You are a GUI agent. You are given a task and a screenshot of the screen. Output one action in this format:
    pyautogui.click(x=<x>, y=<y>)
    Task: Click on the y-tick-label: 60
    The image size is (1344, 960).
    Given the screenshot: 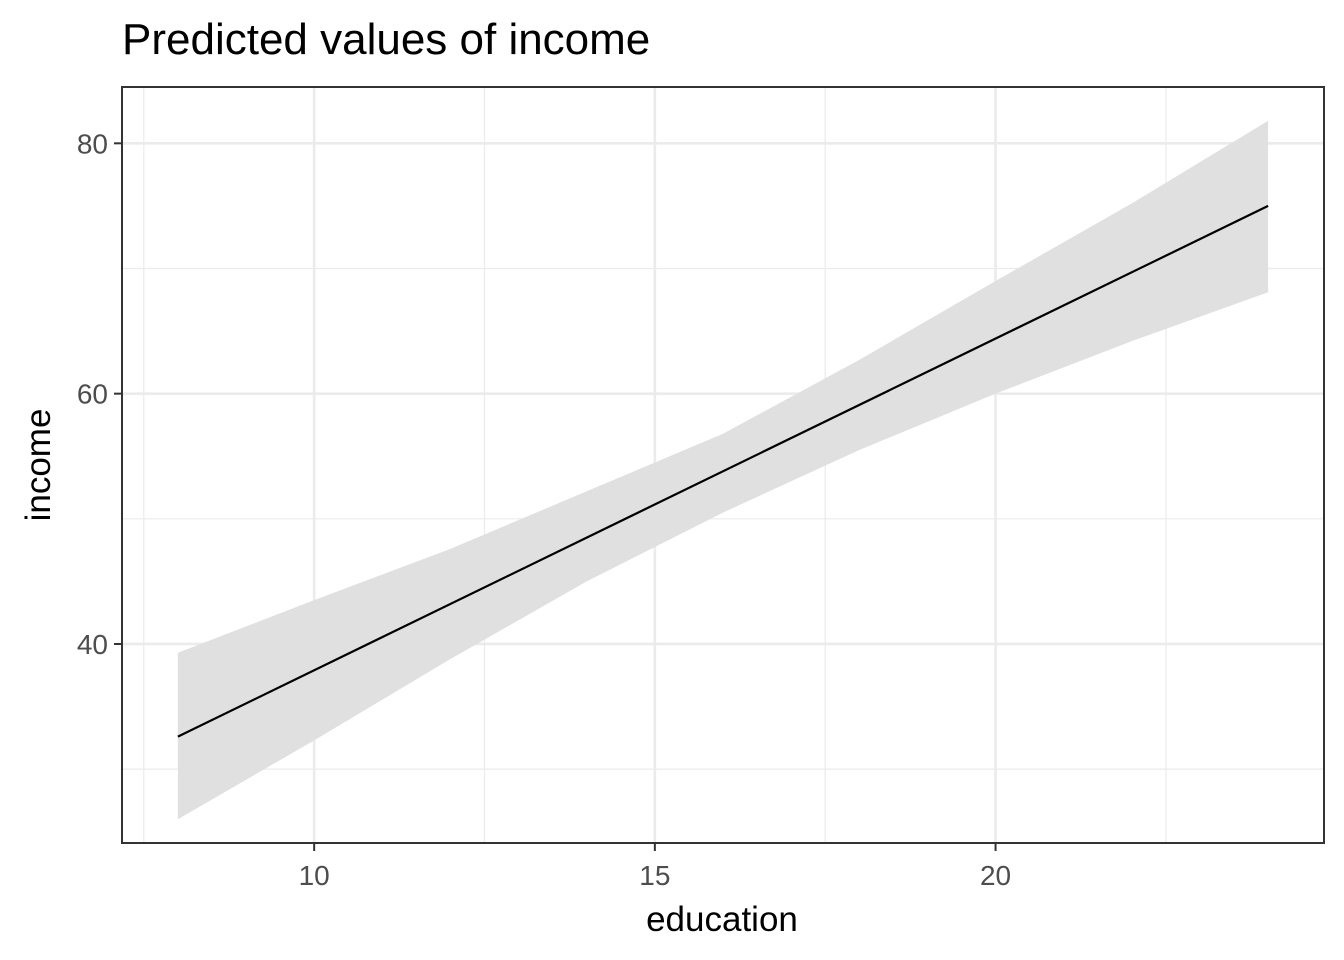 What is the action you would take?
    pyautogui.click(x=92, y=394)
    